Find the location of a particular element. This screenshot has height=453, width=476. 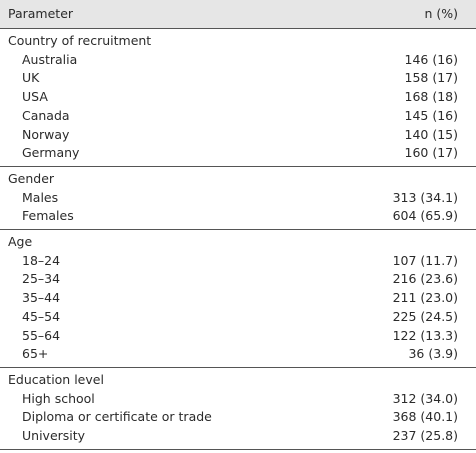

row-value: 160 (17) is located at coordinates (431, 153).